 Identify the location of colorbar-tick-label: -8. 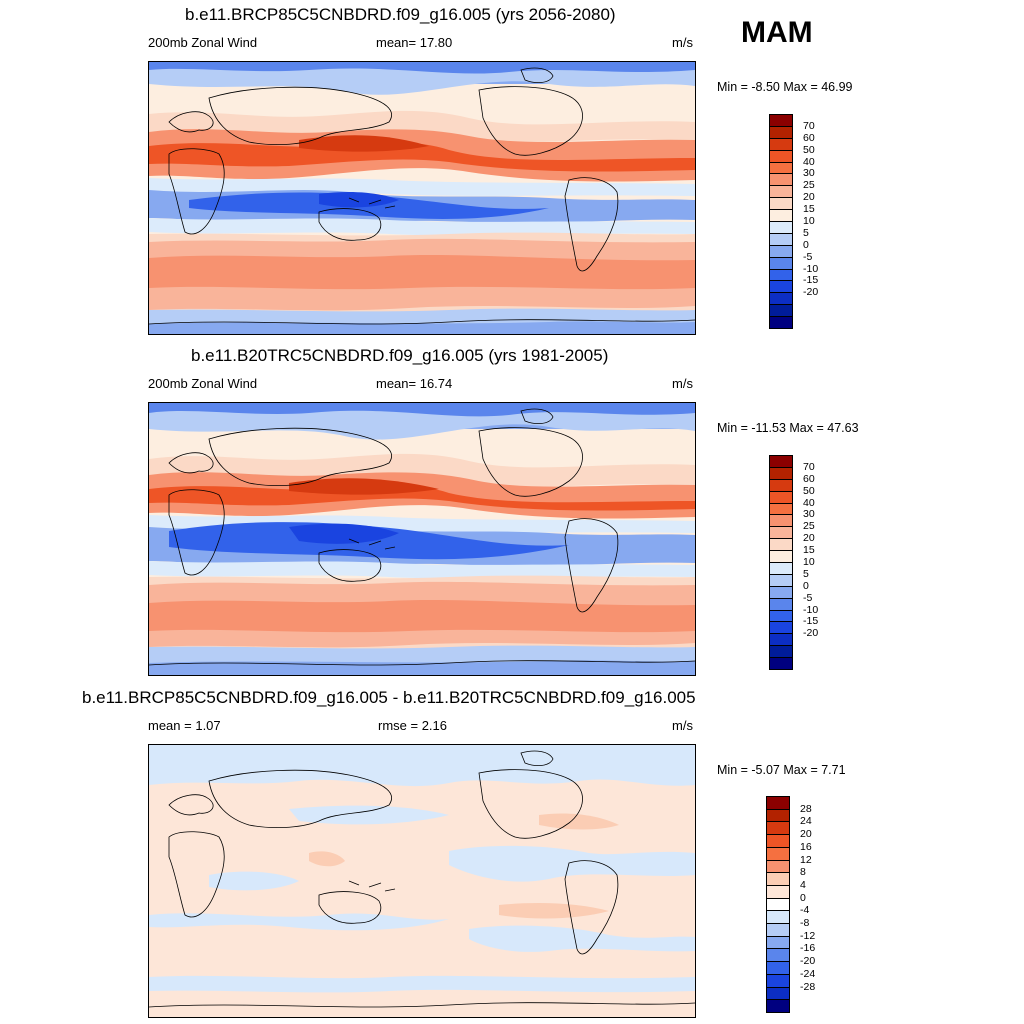
(805, 923).